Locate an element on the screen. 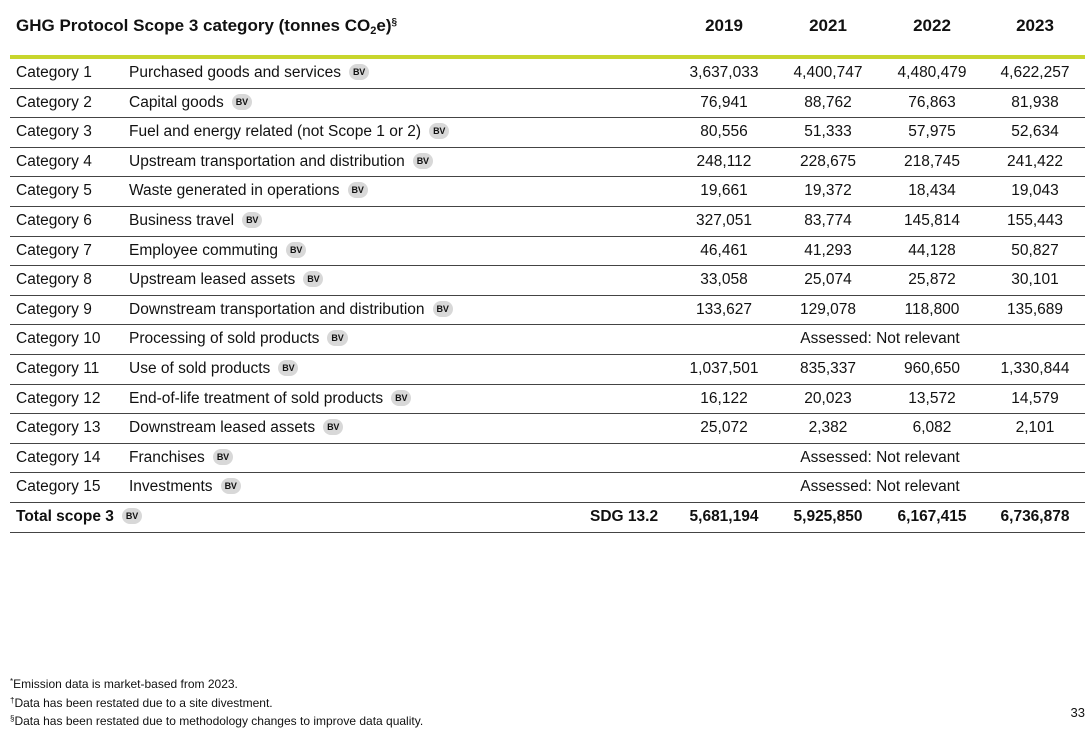  value-2023: 81,938 is located at coordinates (1035, 102).